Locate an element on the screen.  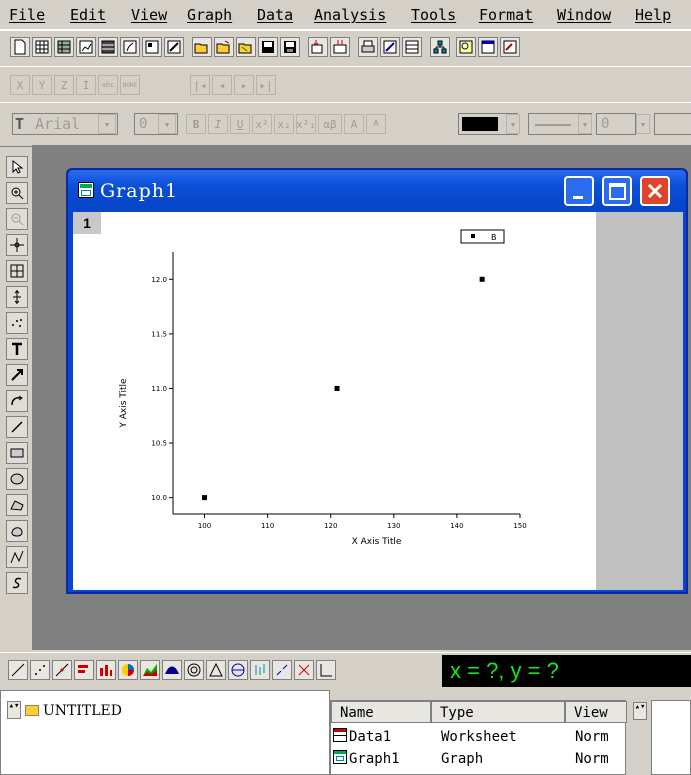
open-template-icon is located at coordinates (224, 47).